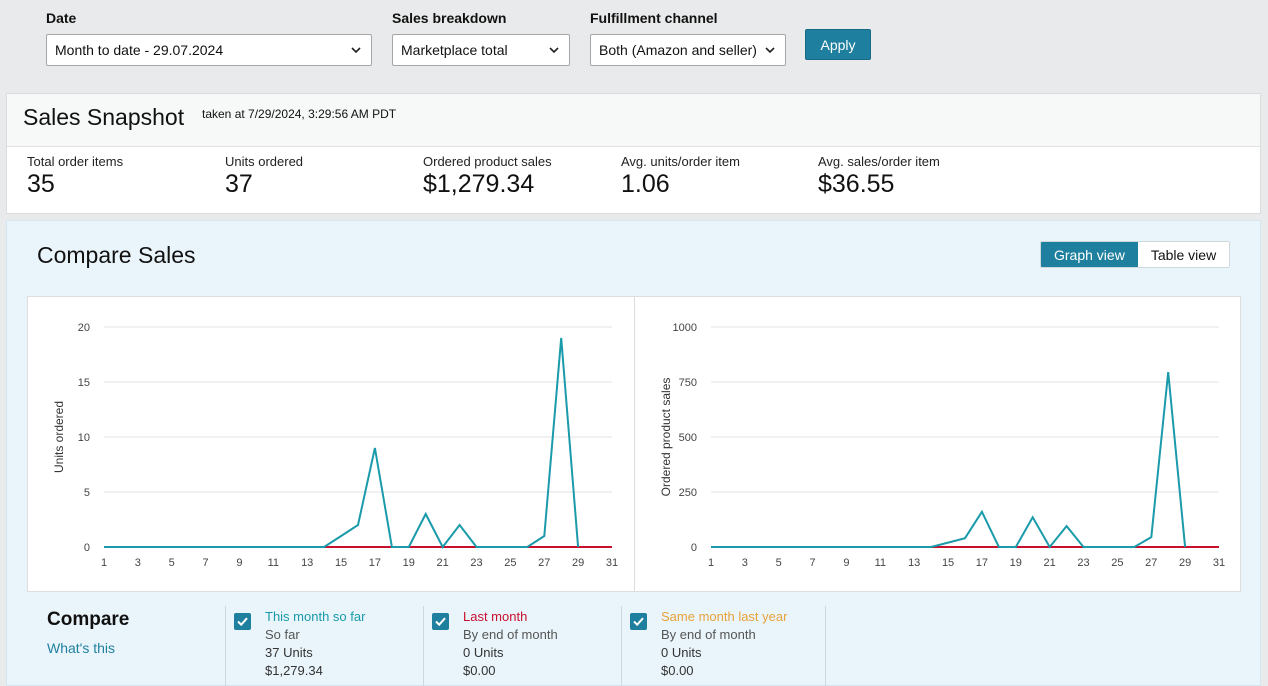  I want to click on metric-avg-units: Avg. units/order item 1.06, so click(680, 176).